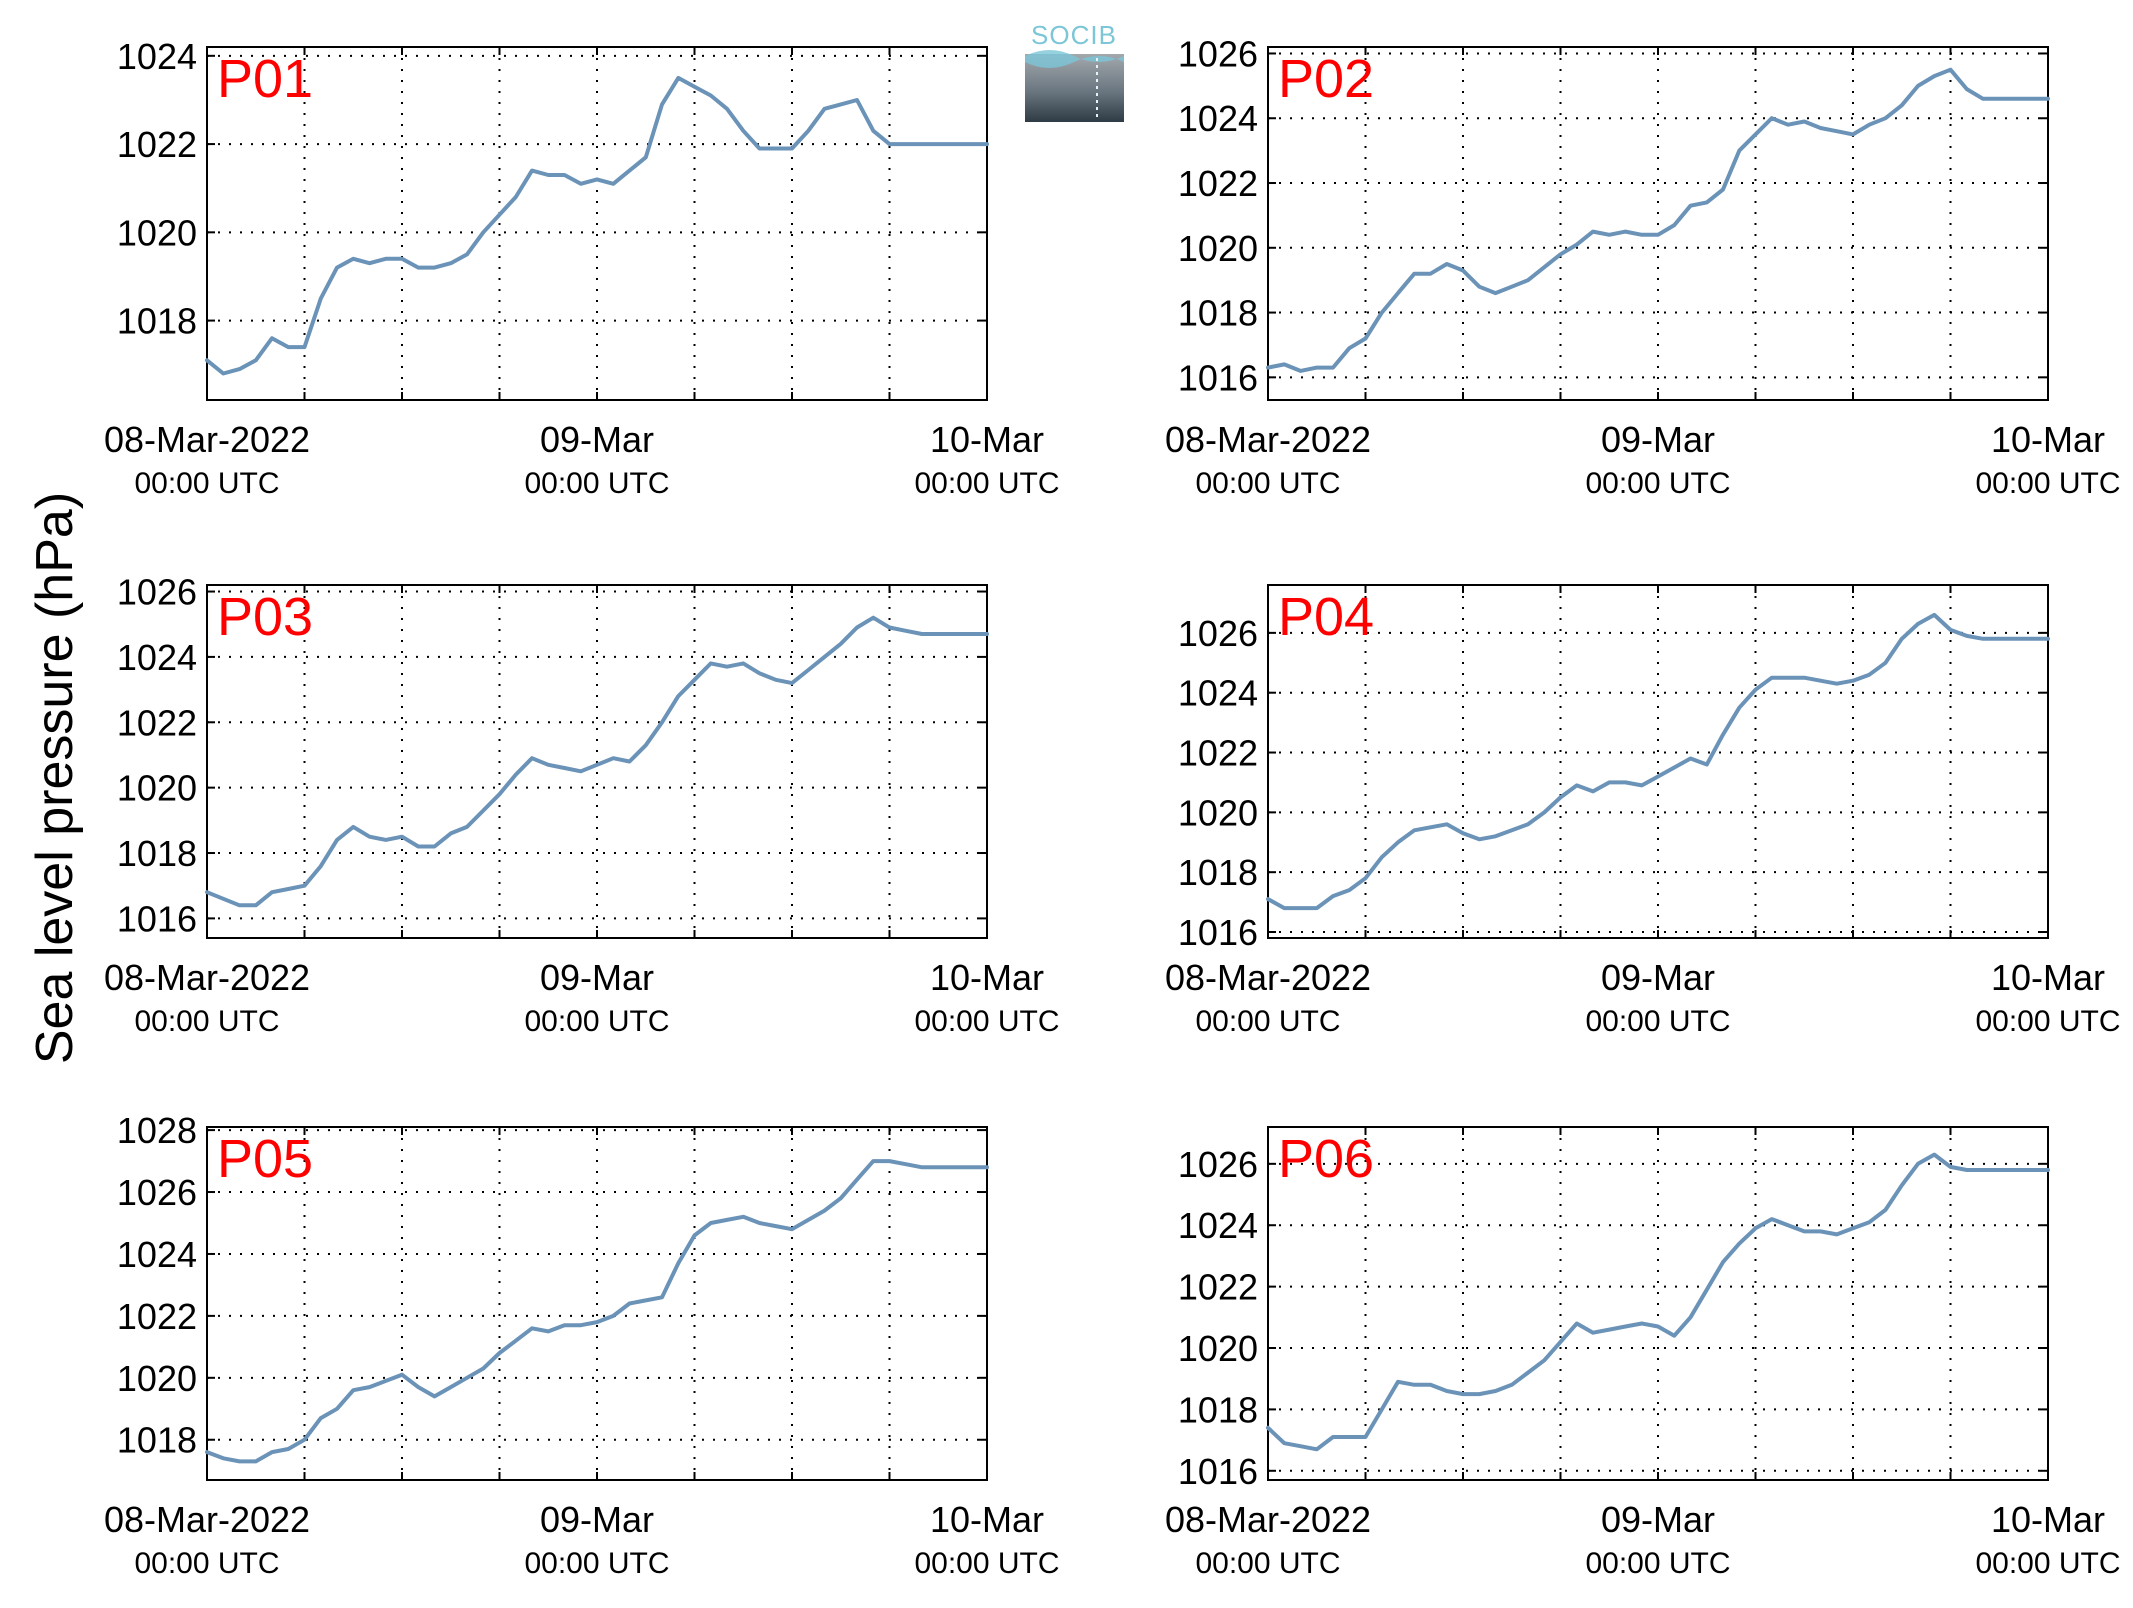 The image size is (2133, 1608). What do you see at coordinates (265, 1159) in the screenshot?
I see `panel-label: P05` at bounding box center [265, 1159].